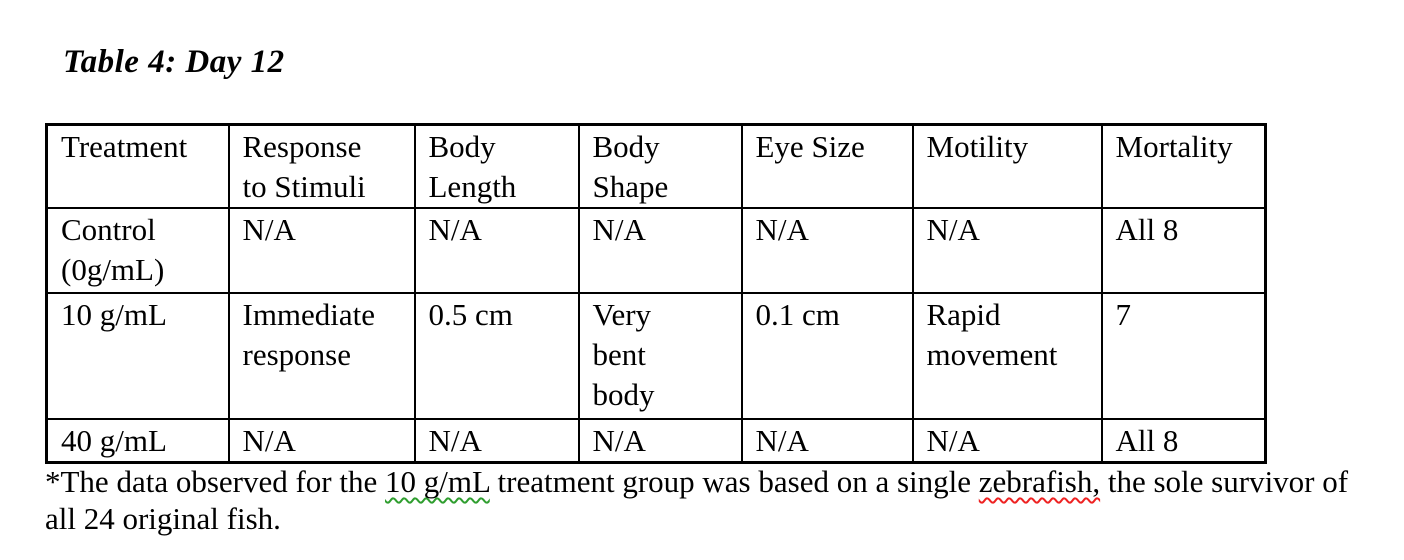  Describe the element at coordinates (174, 62) in the screenshot. I see `table-title: Table 4: Day 12` at that location.